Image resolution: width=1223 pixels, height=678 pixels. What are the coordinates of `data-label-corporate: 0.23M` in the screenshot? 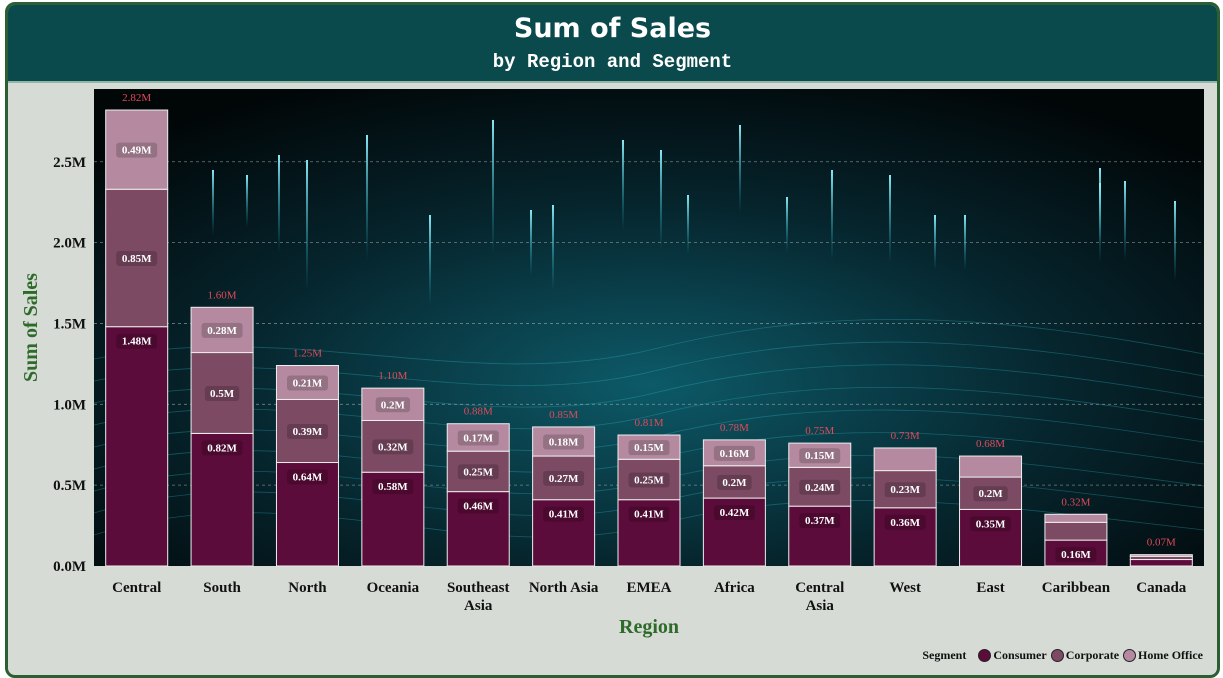 It's located at (905, 490).